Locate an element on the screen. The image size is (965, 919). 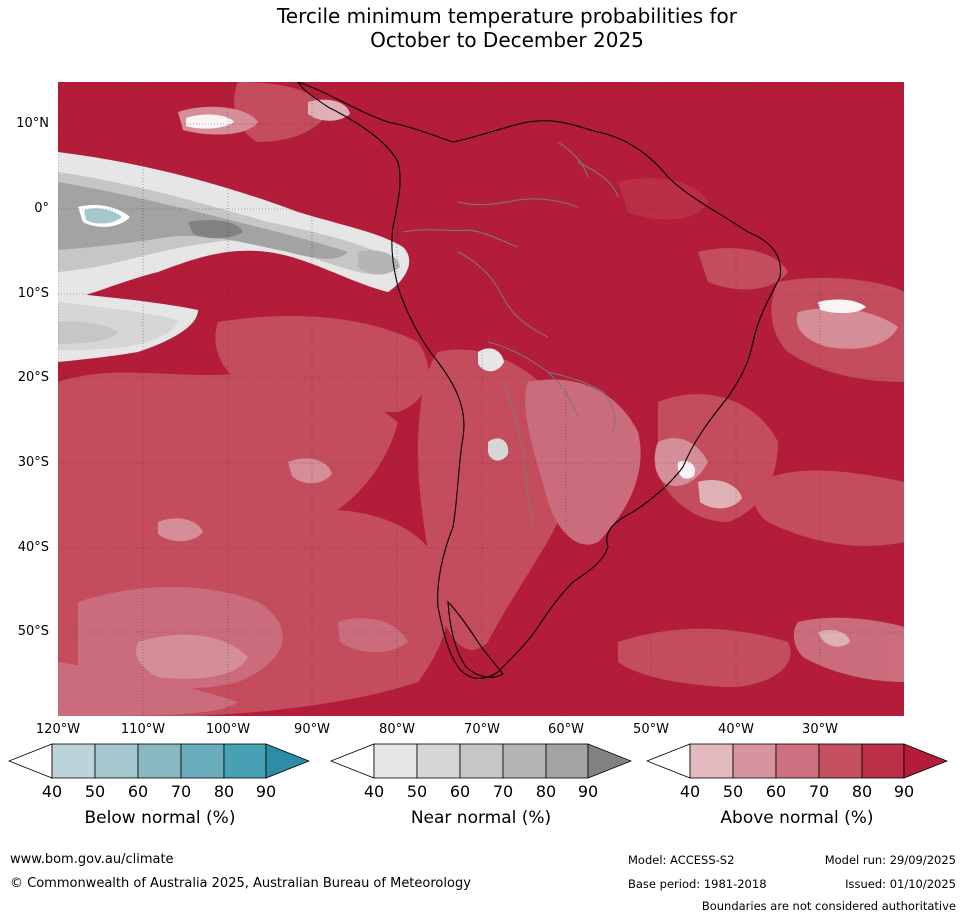
colorbar-above-normal is located at coordinates (797, 761).